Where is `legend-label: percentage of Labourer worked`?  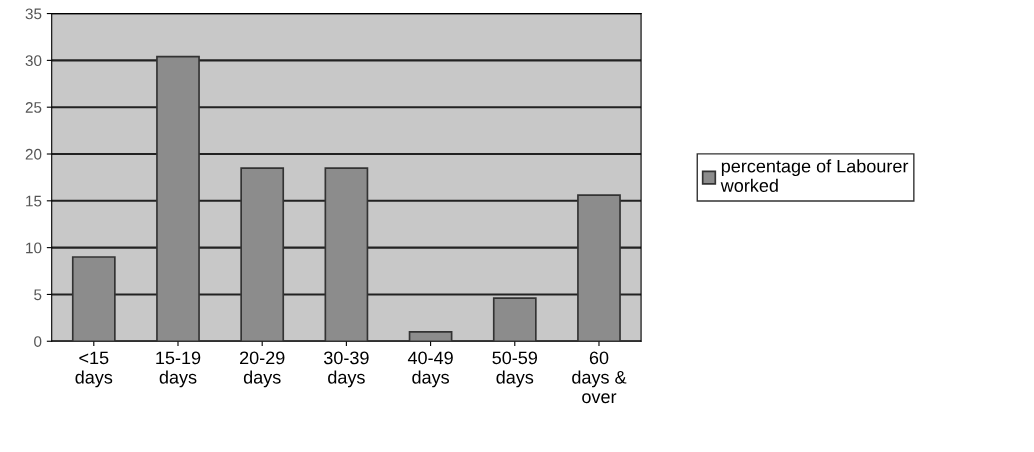 legend-label: percentage of Labourer worked is located at coordinates (814, 175).